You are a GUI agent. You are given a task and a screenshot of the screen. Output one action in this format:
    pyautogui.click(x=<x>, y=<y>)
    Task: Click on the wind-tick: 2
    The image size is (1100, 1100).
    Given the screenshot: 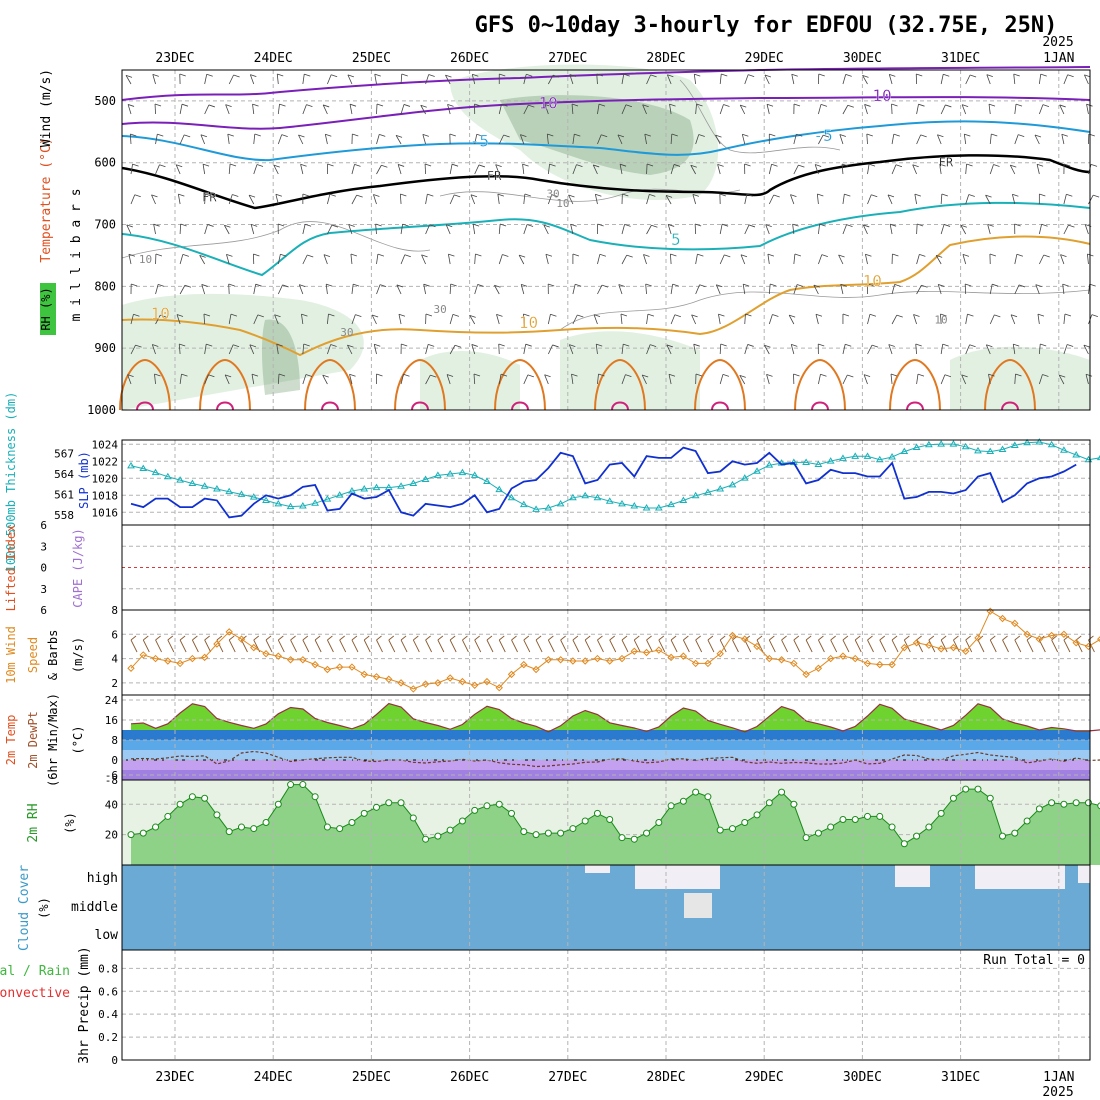 What is the action you would take?
    pyautogui.click(x=114, y=683)
    